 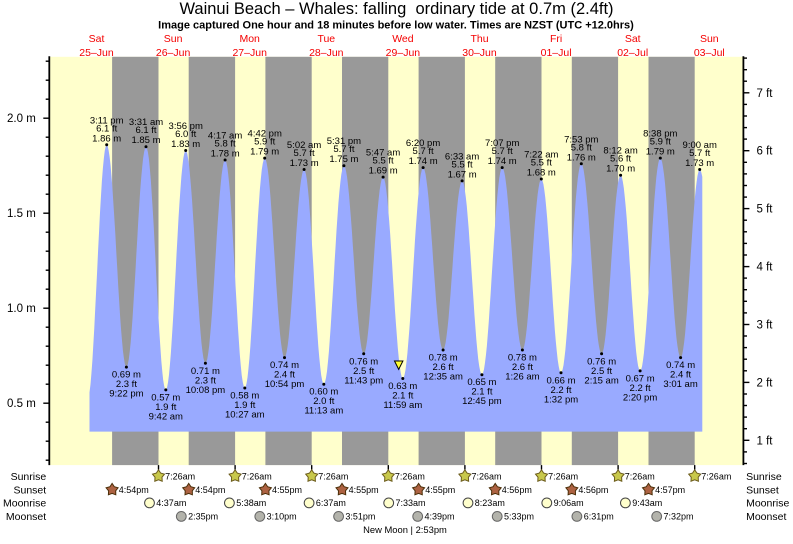 I want to click on svg-text: 2:20 pm, so click(x=640, y=397).